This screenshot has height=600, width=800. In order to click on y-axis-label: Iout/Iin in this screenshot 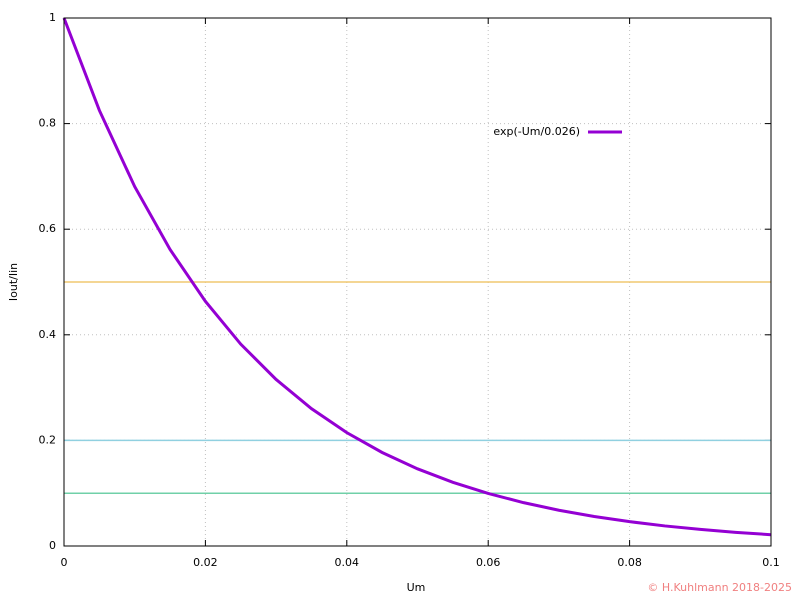, I will do `click(13, 282)`.